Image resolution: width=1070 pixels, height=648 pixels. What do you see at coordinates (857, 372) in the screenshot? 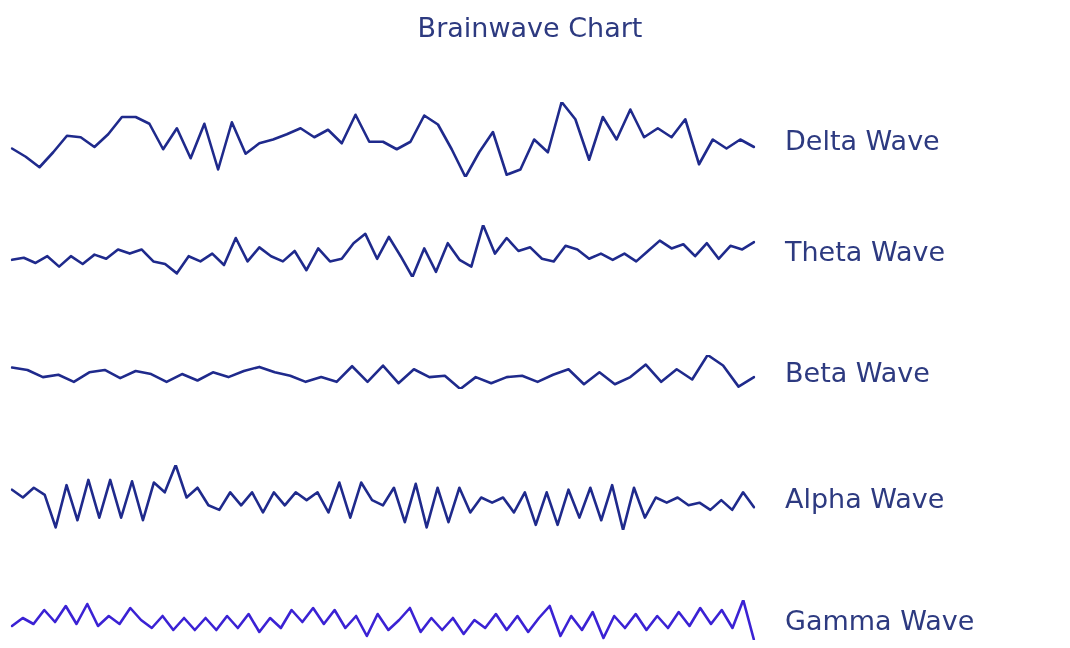
I see `series-label: Beta Wave` at bounding box center [857, 372].